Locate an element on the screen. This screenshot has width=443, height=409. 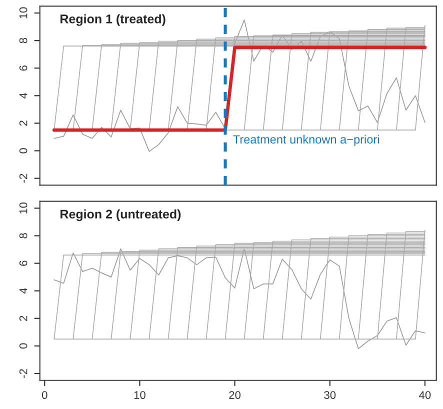
text: Region 1 (treated) is located at coordinates (113, 20).